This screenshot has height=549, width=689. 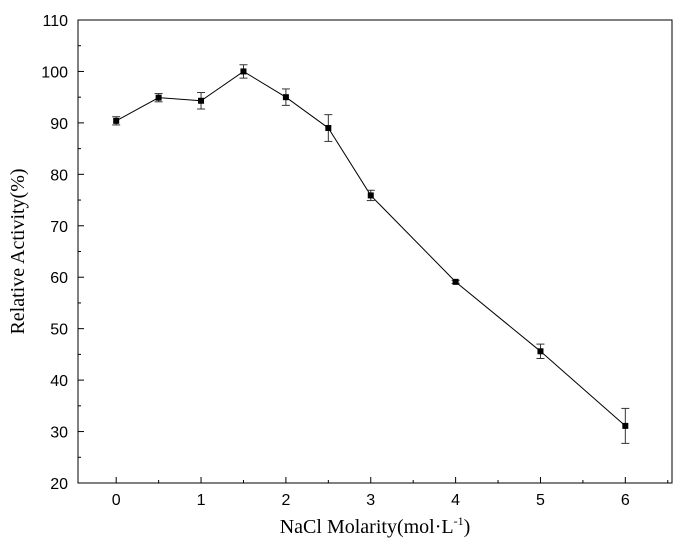 I want to click on x-axis-title-superscript: -1, so click(x=459, y=521).